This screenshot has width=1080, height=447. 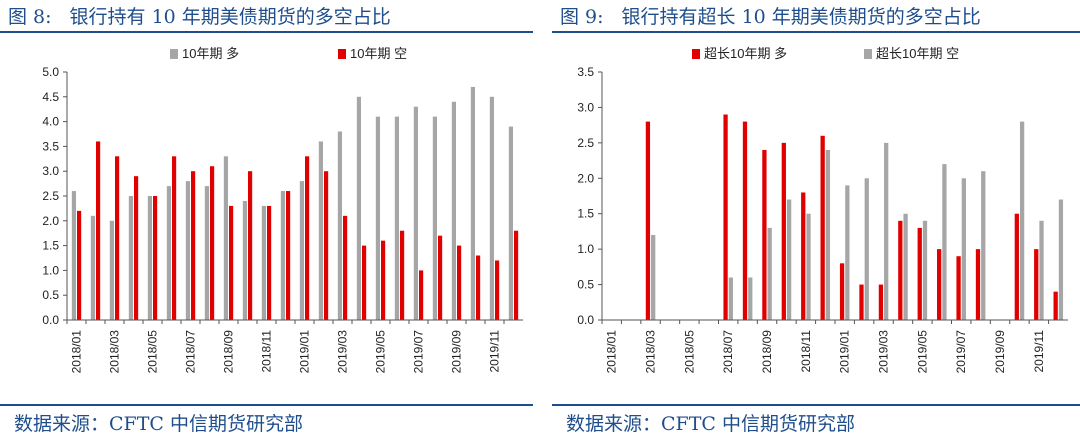 I want to click on bar-gray-2019/04, so click(x=358, y=208).